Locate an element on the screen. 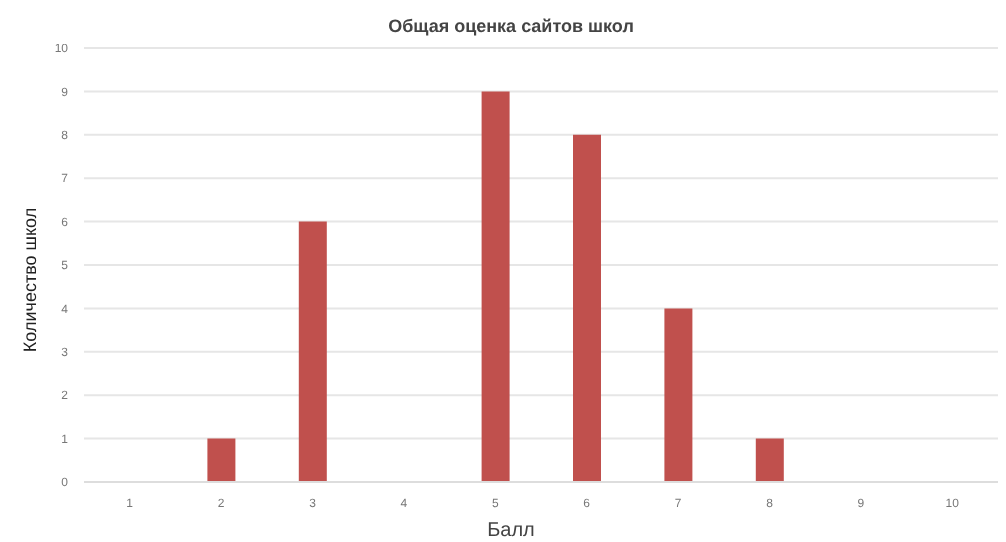  x-axis-title: Балл is located at coordinates (511, 531).